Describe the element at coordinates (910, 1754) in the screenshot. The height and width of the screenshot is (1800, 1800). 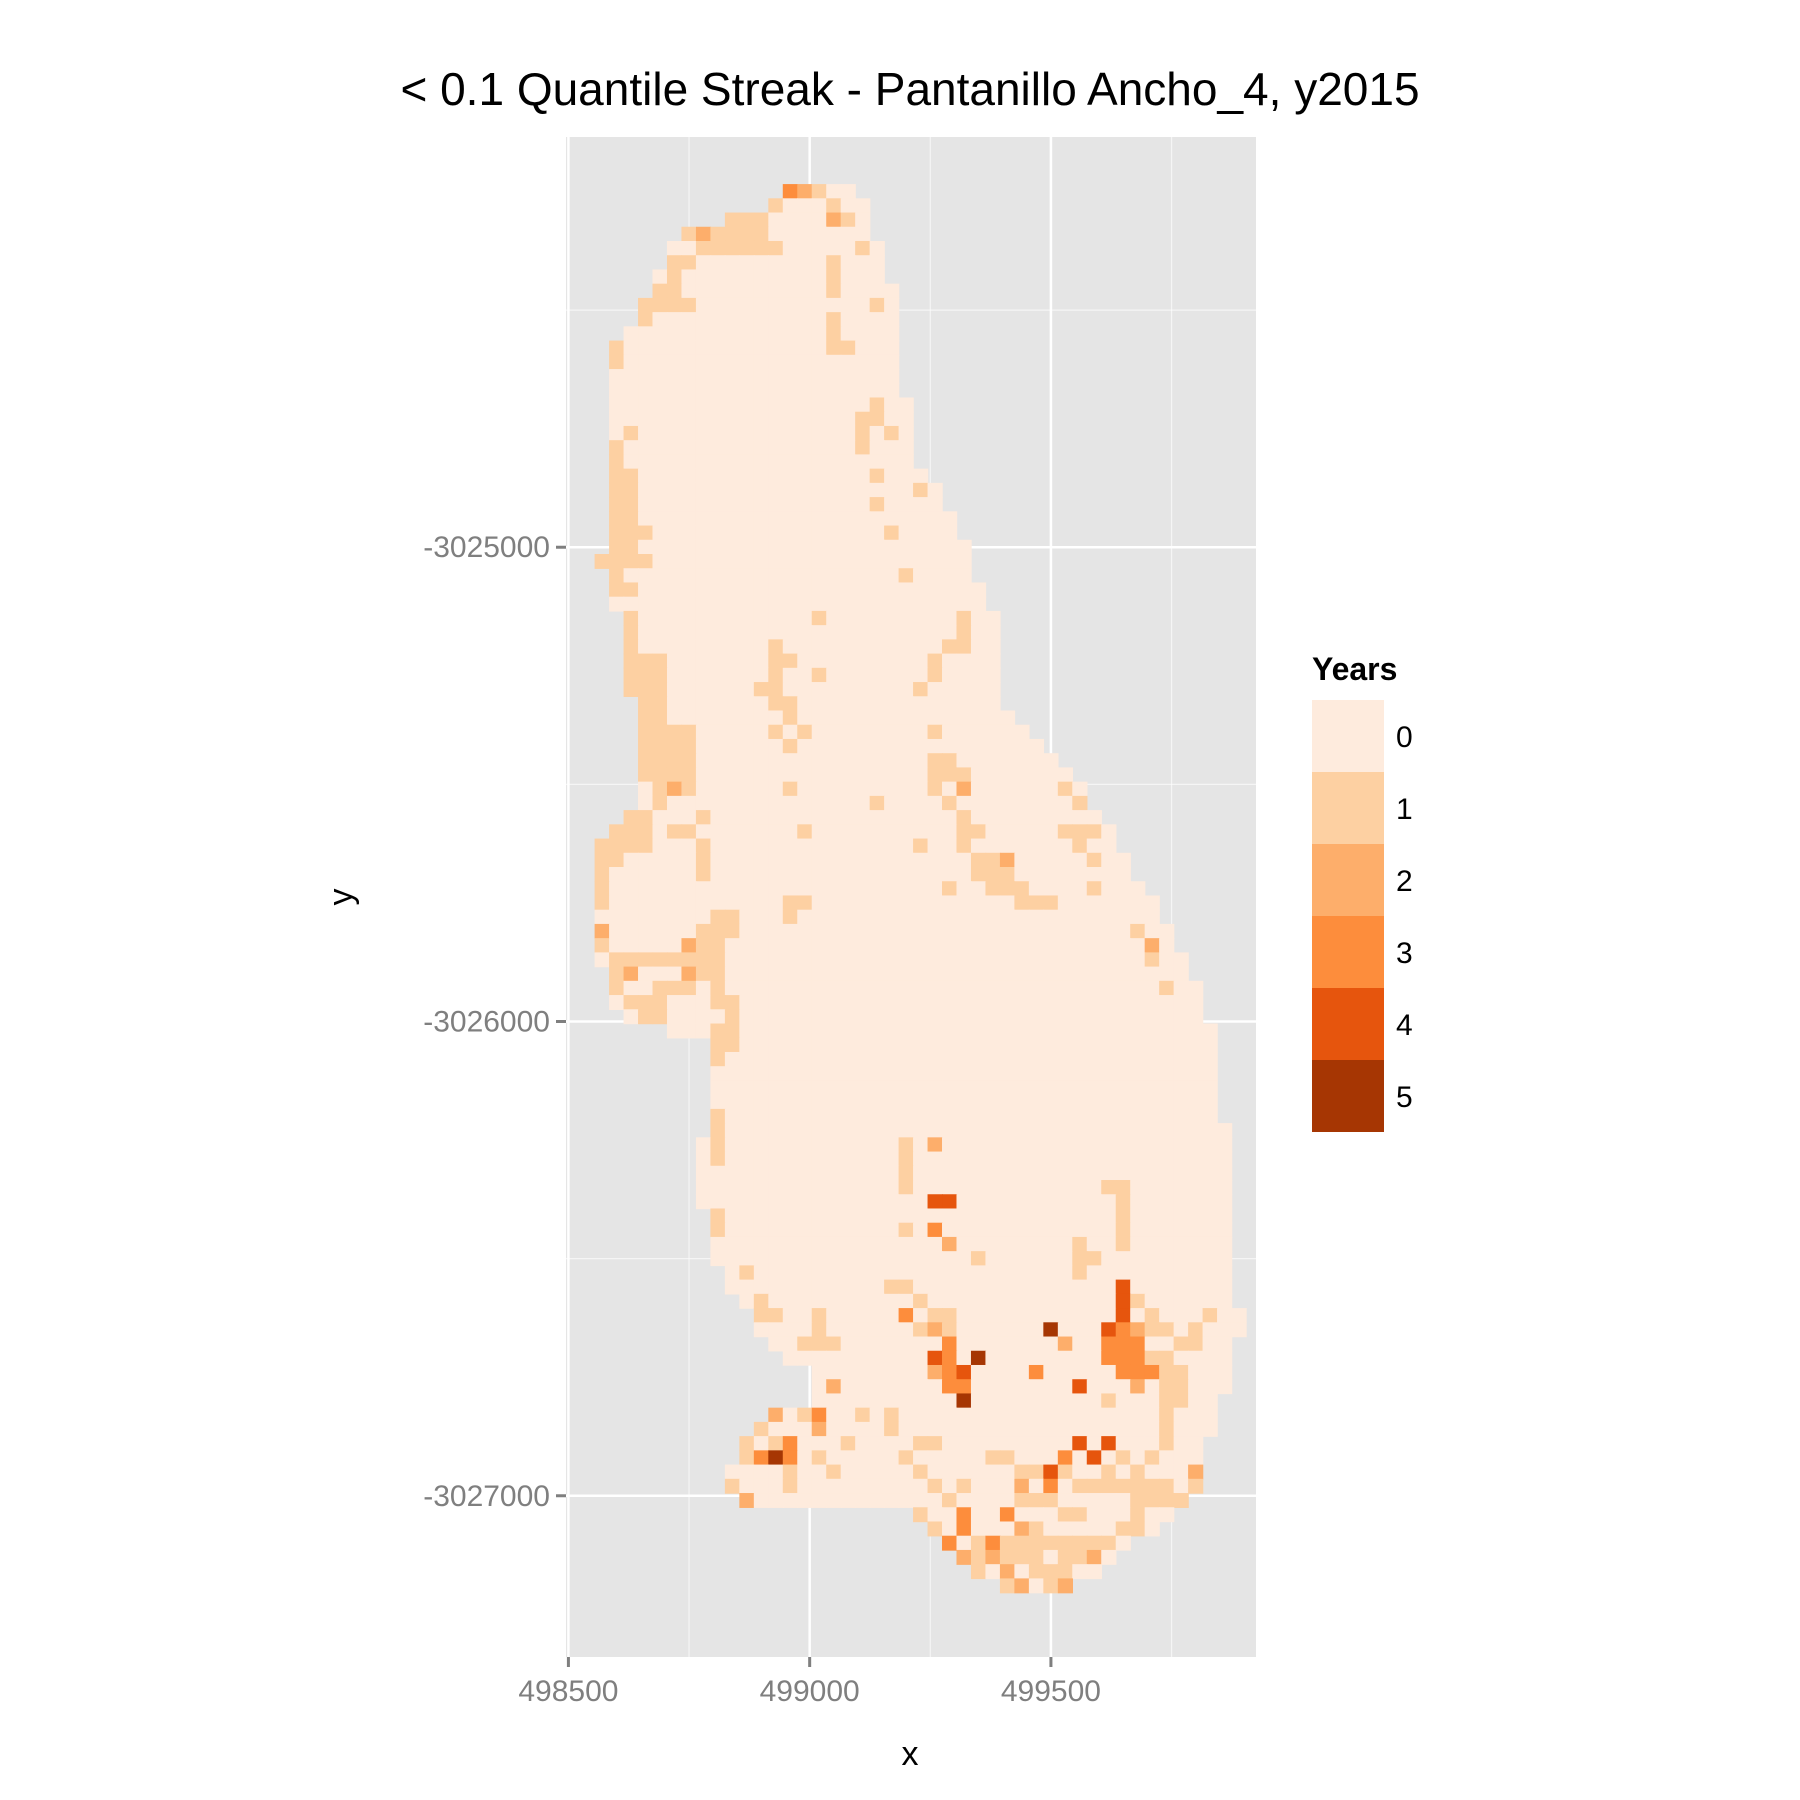
I see `x-axis-title: x` at that location.